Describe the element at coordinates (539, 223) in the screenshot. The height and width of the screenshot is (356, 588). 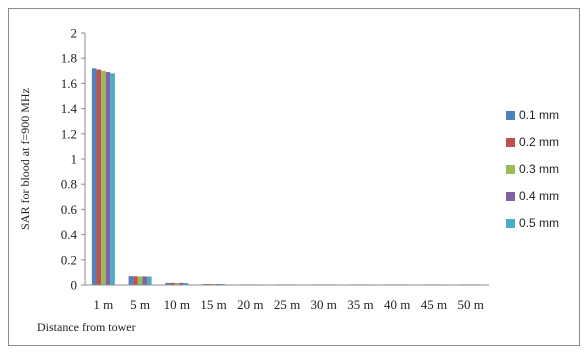
I see `legend-label: 0.5 mm` at that location.